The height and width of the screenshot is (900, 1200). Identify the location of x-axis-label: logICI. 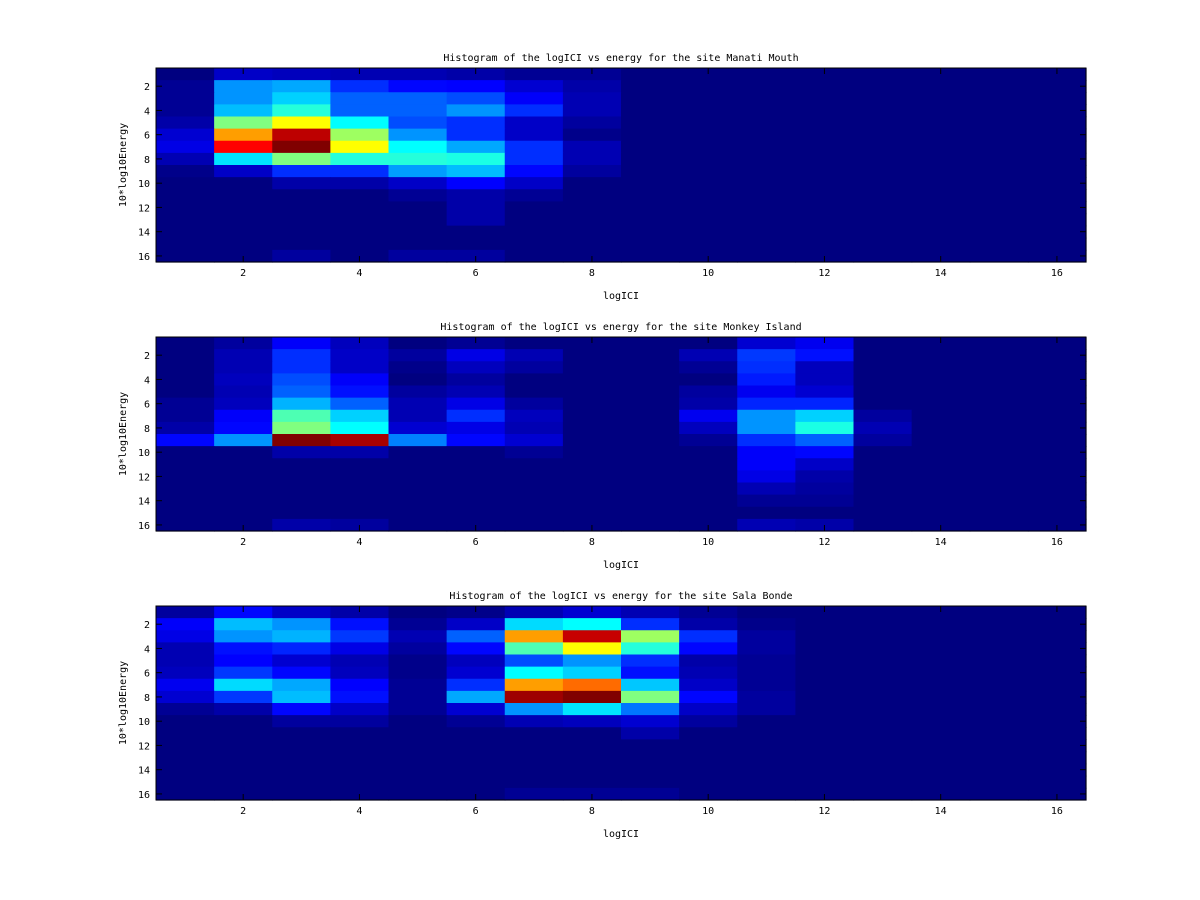
(621, 834).